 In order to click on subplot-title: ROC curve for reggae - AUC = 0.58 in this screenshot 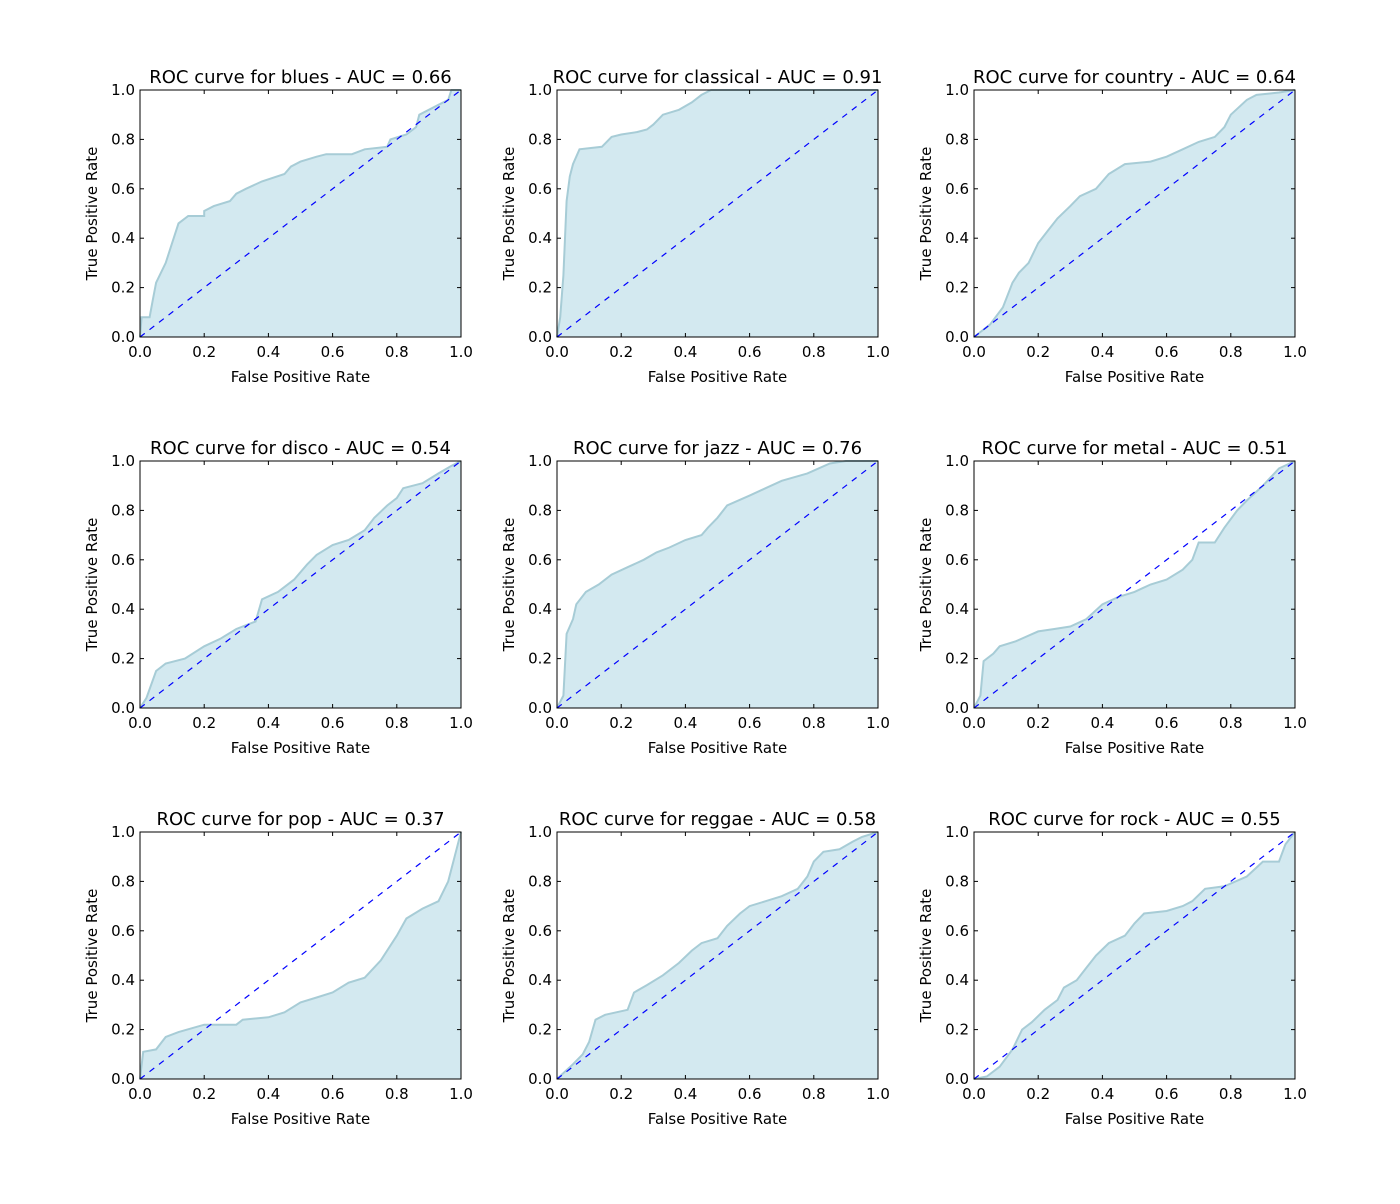, I will do `click(717, 819)`.